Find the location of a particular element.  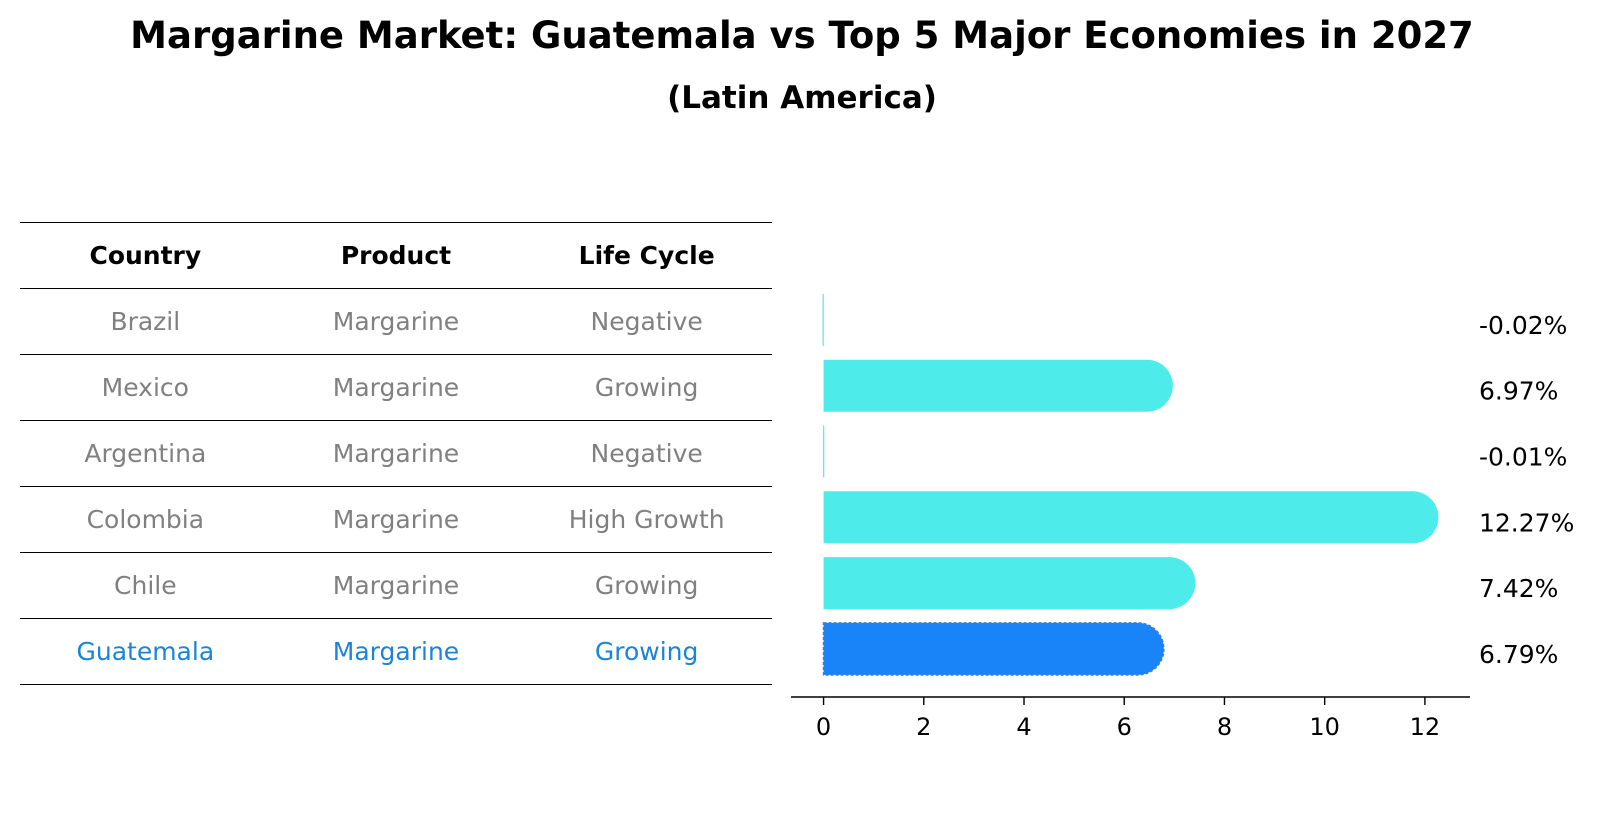

x-tick-label: 2 is located at coordinates (923, 727).